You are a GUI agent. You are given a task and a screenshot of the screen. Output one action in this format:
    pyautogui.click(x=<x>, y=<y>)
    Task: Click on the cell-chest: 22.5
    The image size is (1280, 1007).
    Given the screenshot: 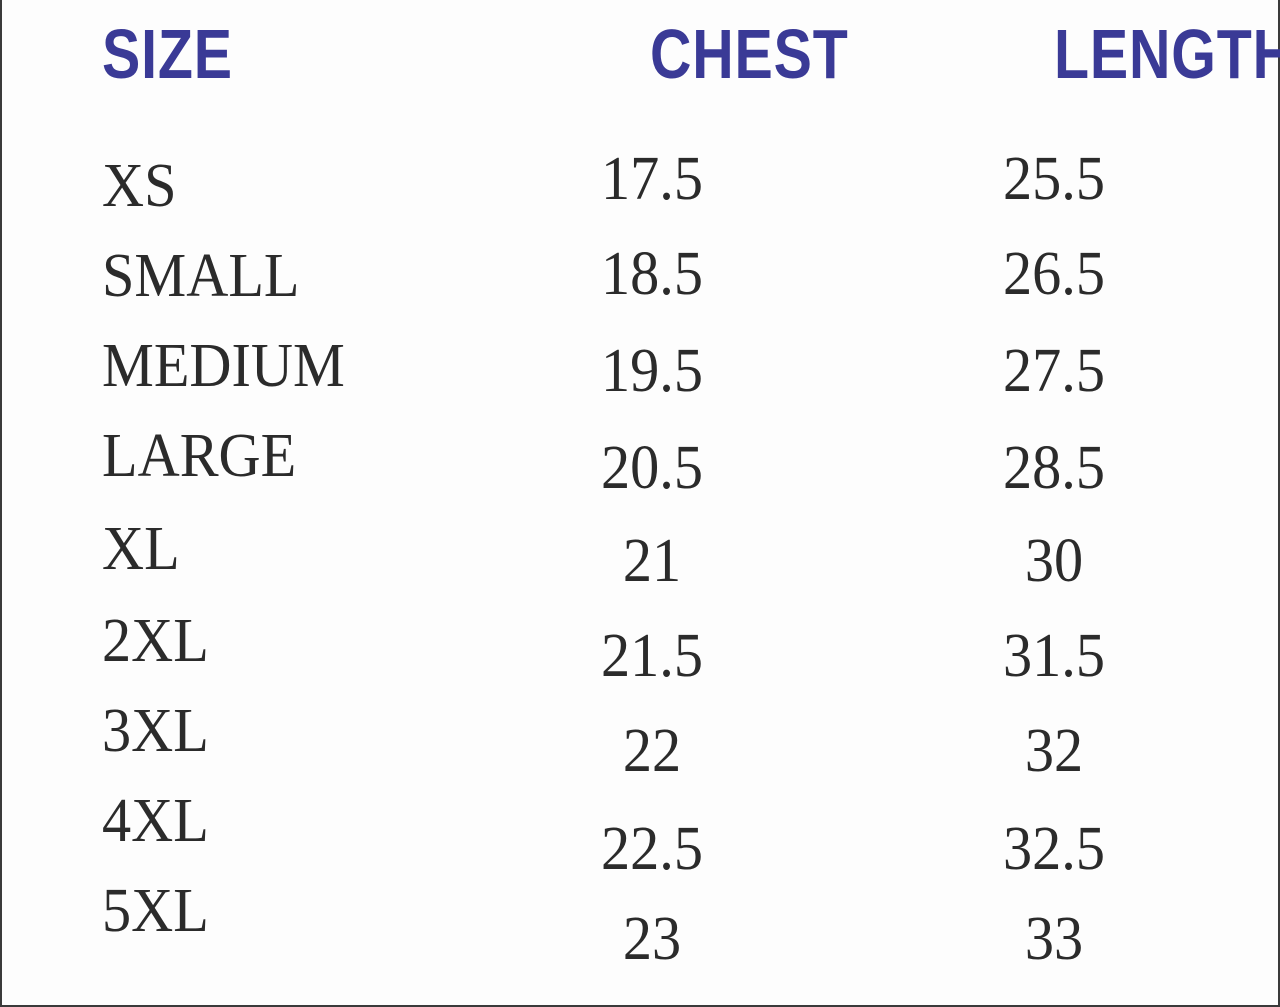 What is the action you would take?
    pyautogui.click(x=652, y=849)
    